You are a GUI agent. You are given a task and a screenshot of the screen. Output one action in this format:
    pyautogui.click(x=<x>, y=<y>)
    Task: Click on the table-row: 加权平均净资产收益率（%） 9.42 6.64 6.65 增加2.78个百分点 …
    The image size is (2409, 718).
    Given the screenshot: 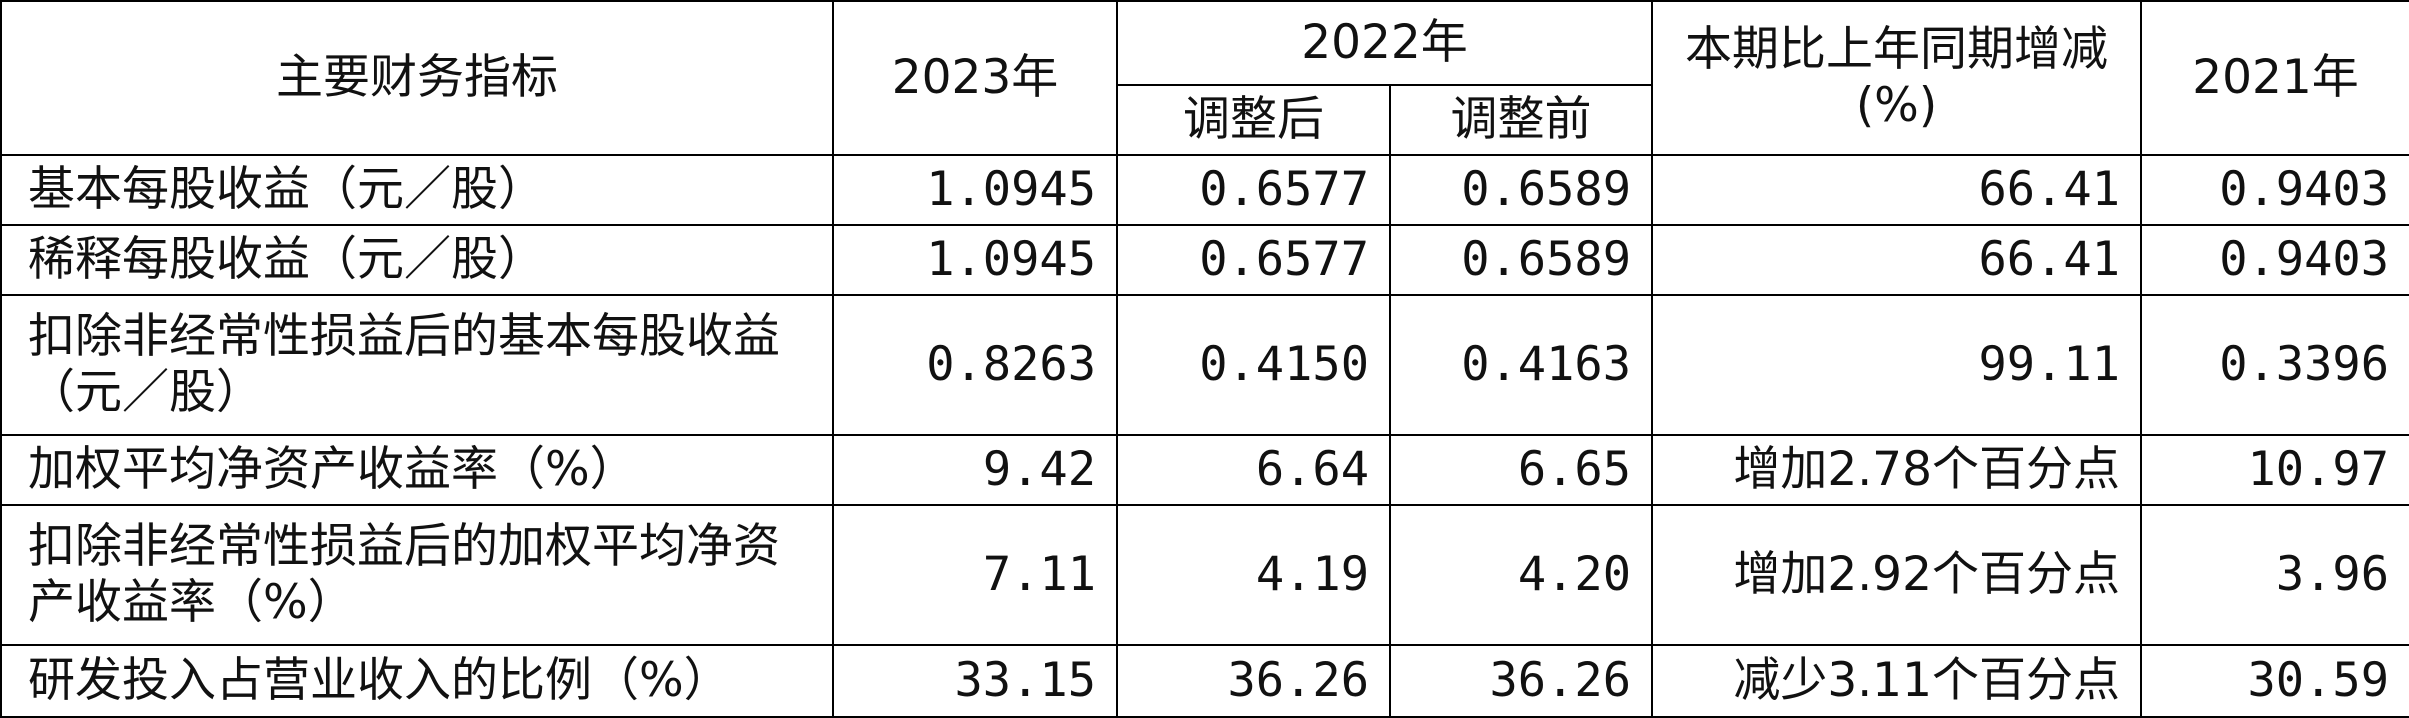 What is the action you would take?
    pyautogui.click(x=1204, y=470)
    